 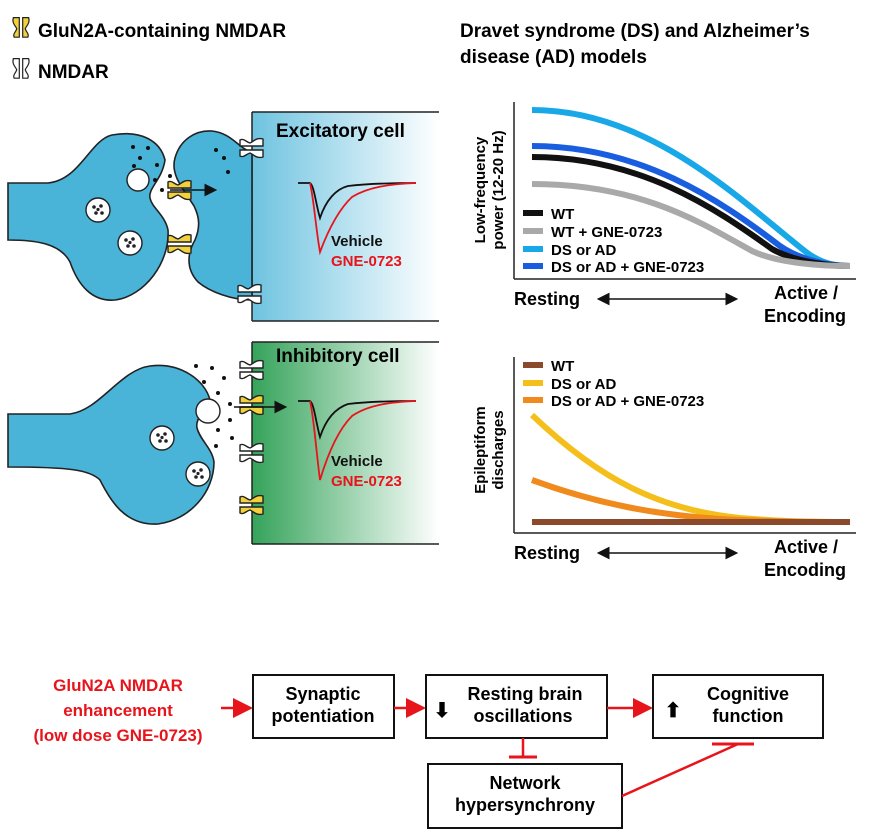 What do you see at coordinates (525, 783) in the screenshot?
I see `box4-line1: Network` at bounding box center [525, 783].